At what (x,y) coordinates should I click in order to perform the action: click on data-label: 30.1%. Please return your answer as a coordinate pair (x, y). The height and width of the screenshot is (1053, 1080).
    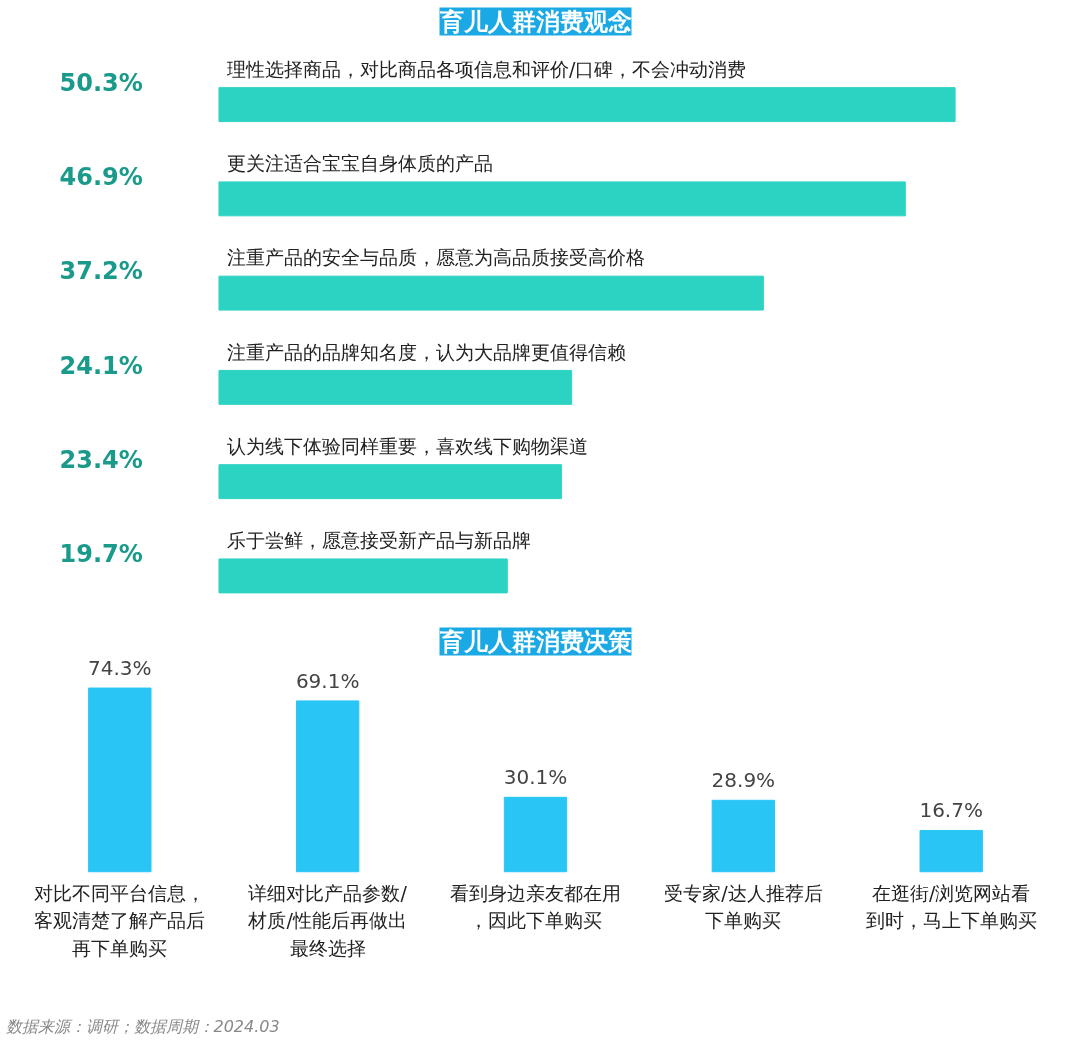
    Looking at the image, I should click on (535, 777).